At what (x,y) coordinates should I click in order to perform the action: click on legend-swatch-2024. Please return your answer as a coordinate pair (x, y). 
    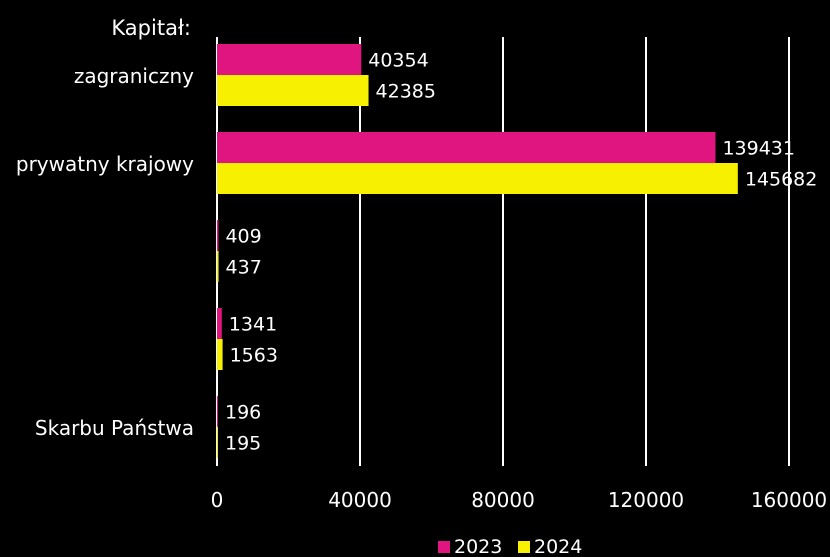
    Looking at the image, I should click on (524, 547).